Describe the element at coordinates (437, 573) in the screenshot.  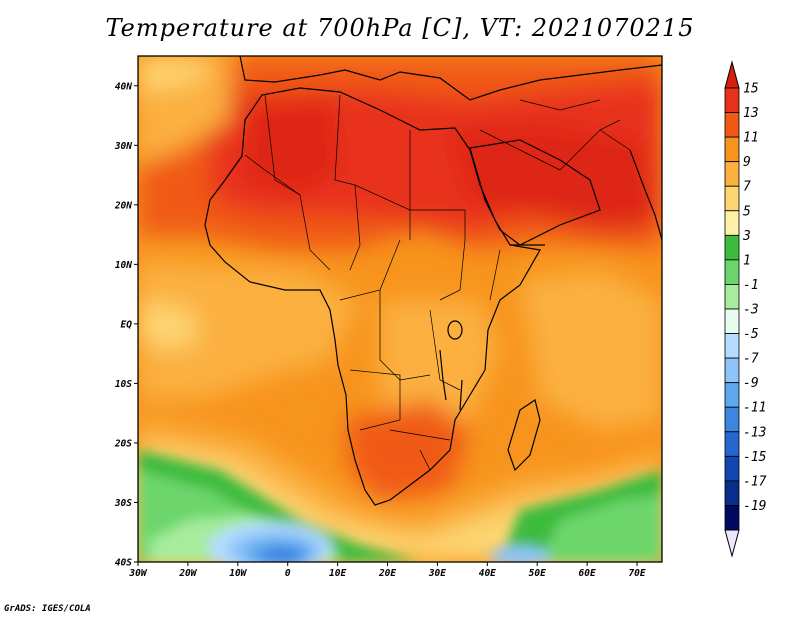
I see `x-tick-label: 30E` at that location.